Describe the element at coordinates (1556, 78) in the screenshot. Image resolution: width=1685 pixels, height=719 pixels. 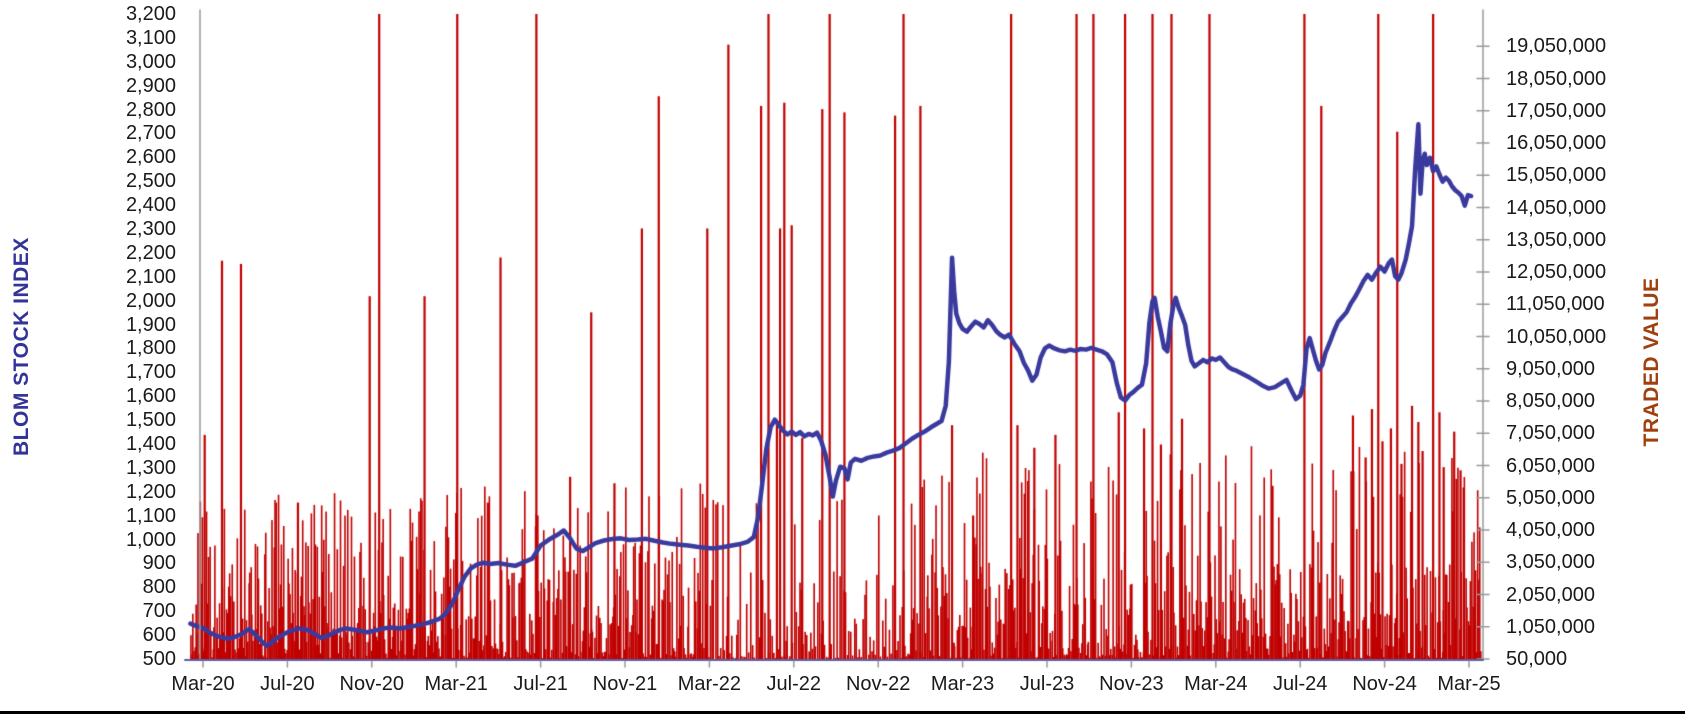
I see `right-axis-tick-label: 18,050,000` at that location.